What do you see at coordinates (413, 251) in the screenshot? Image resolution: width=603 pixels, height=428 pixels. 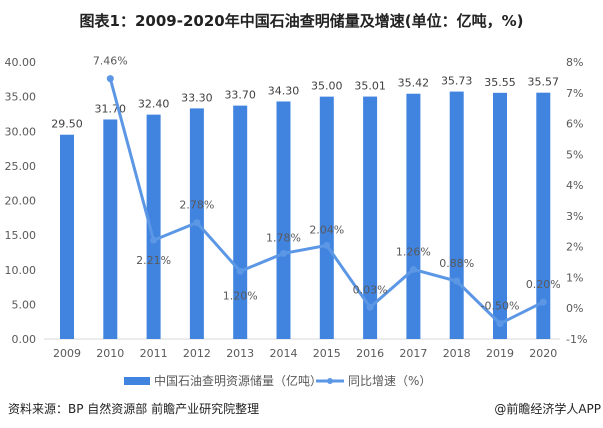 I see `line-data-label: 1.26%` at bounding box center [413, 251].